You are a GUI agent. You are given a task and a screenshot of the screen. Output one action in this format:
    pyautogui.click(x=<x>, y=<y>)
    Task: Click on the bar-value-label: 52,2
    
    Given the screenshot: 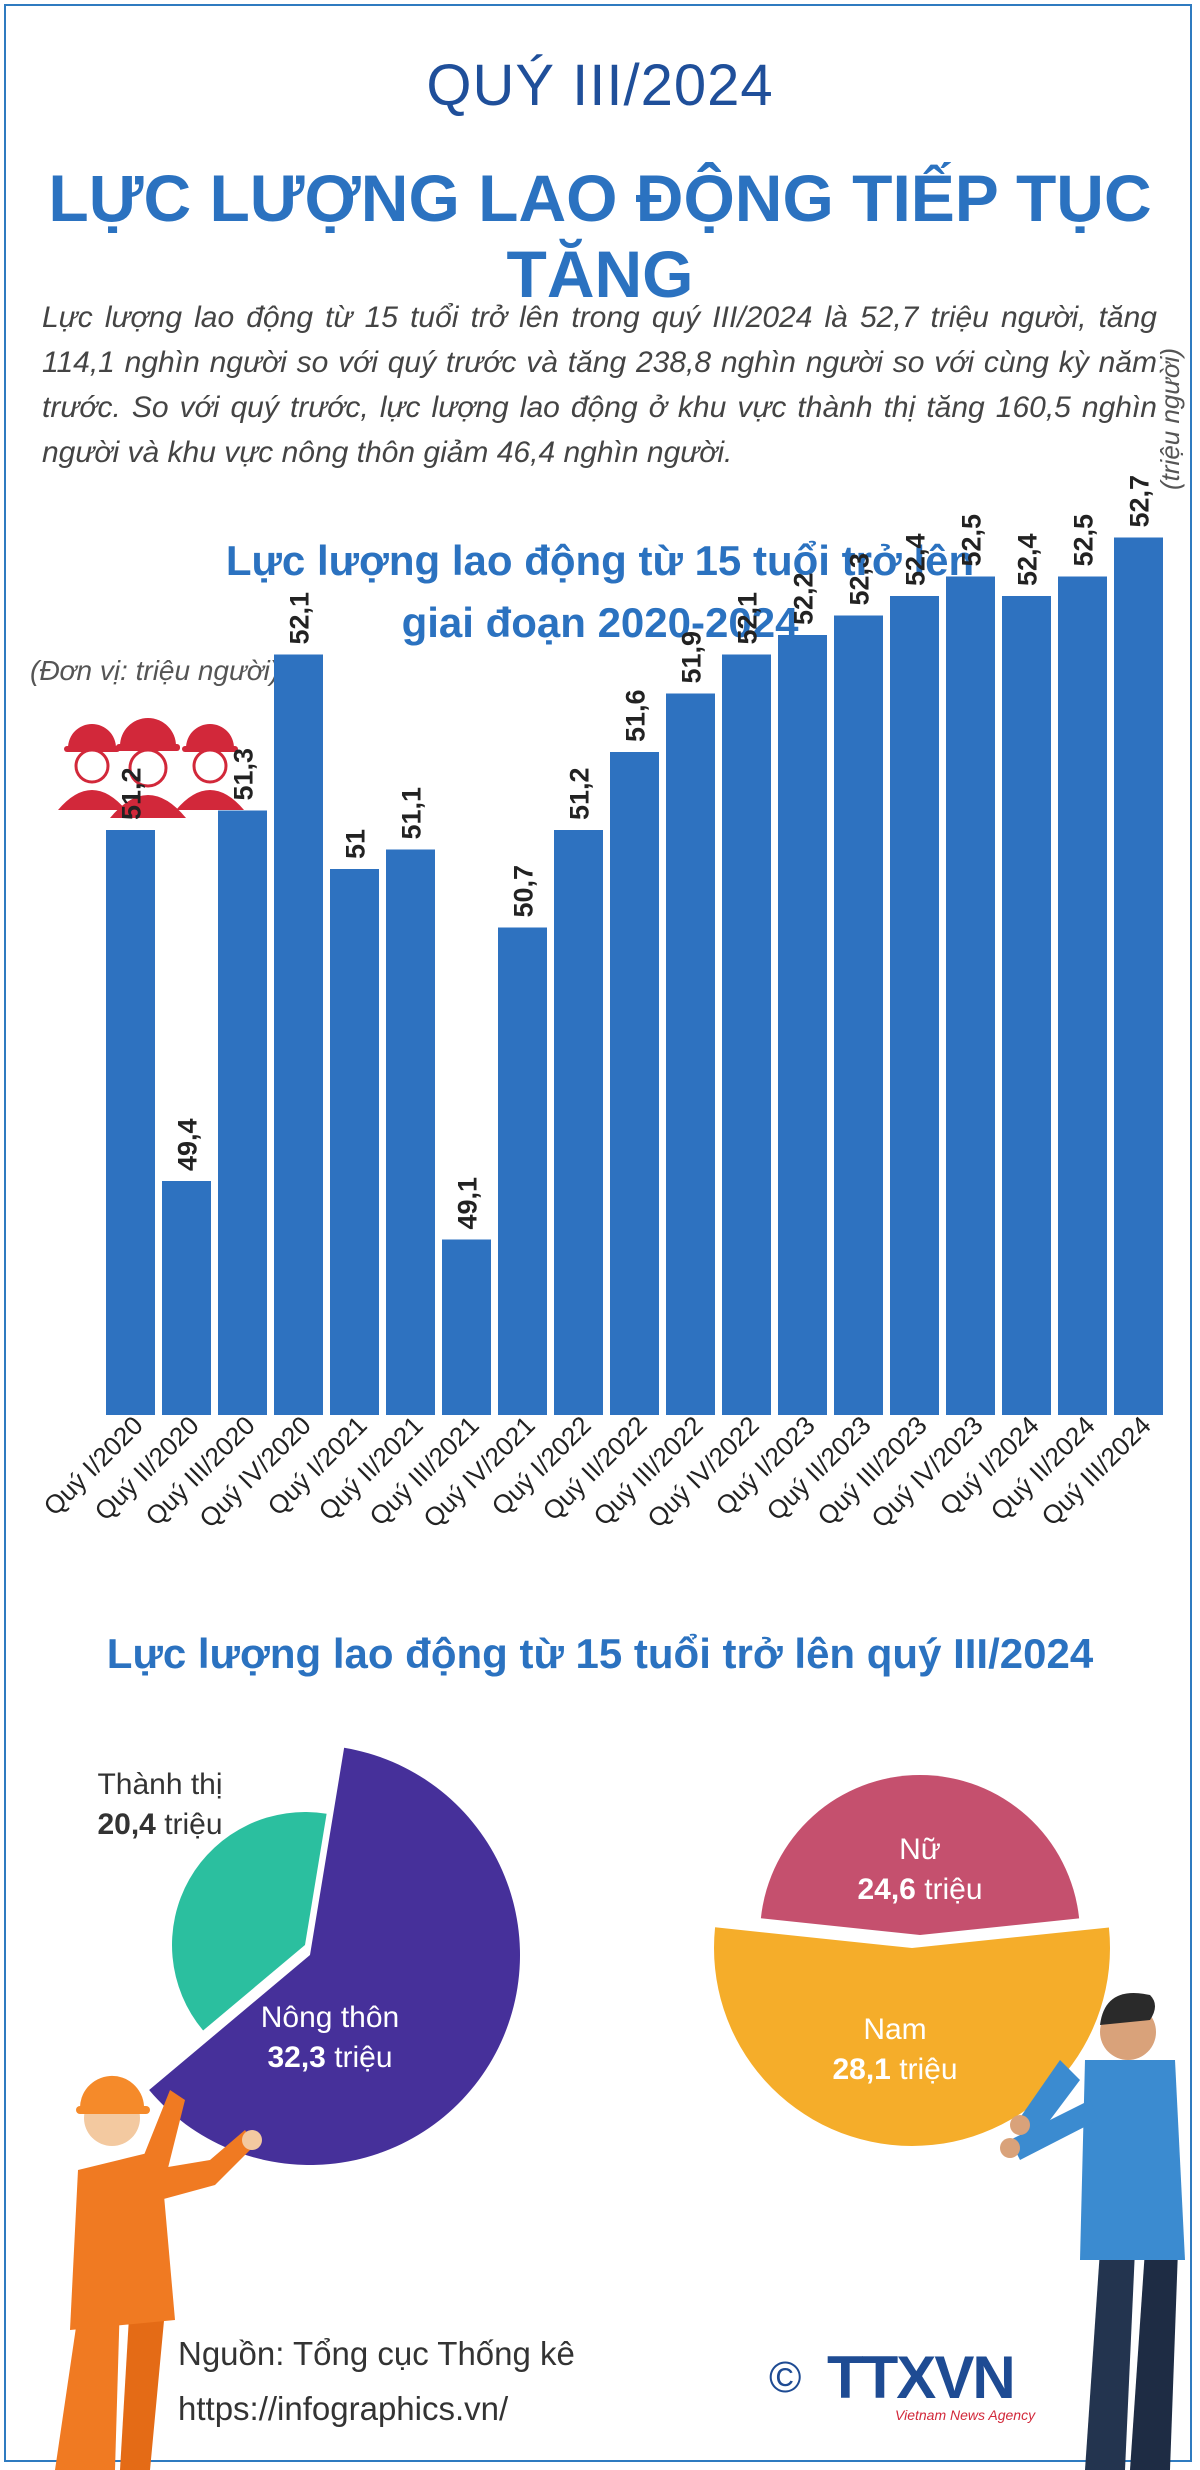 What is the action you would take?
    pyautogui.click(x=804, y=598)
    